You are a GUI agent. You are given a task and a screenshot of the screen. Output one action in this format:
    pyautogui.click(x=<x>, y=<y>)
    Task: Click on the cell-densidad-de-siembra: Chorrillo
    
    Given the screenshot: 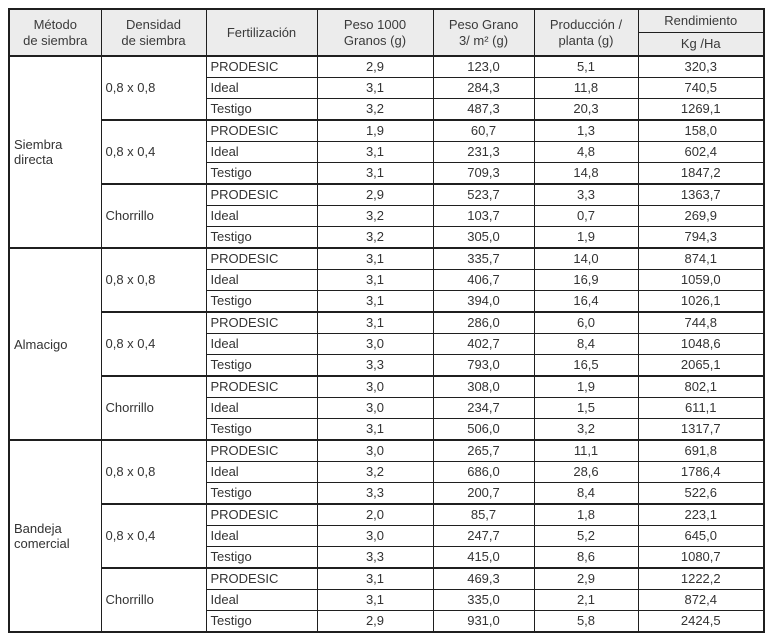 What is the action you would take?
    pyautogui.click(x=153, y=408)
    